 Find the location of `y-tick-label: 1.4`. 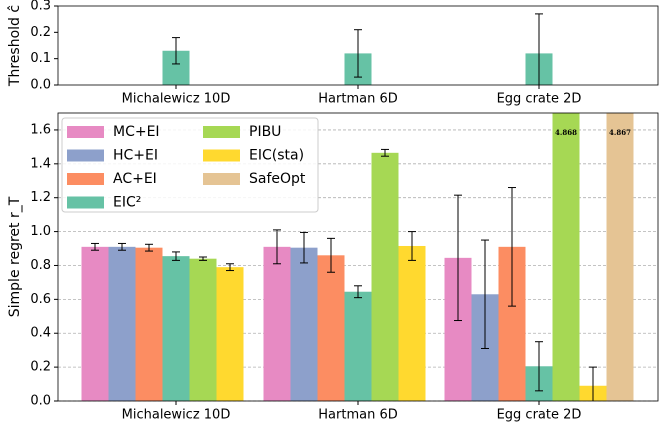

y-tick-label: 1.4 is located at coordinates (40, 163).